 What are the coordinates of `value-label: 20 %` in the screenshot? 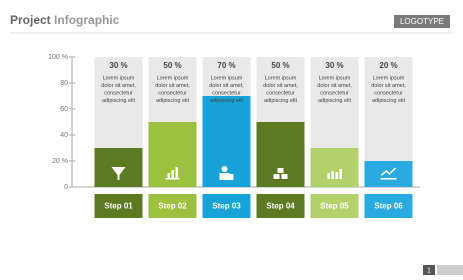 It's located at (388, 65).